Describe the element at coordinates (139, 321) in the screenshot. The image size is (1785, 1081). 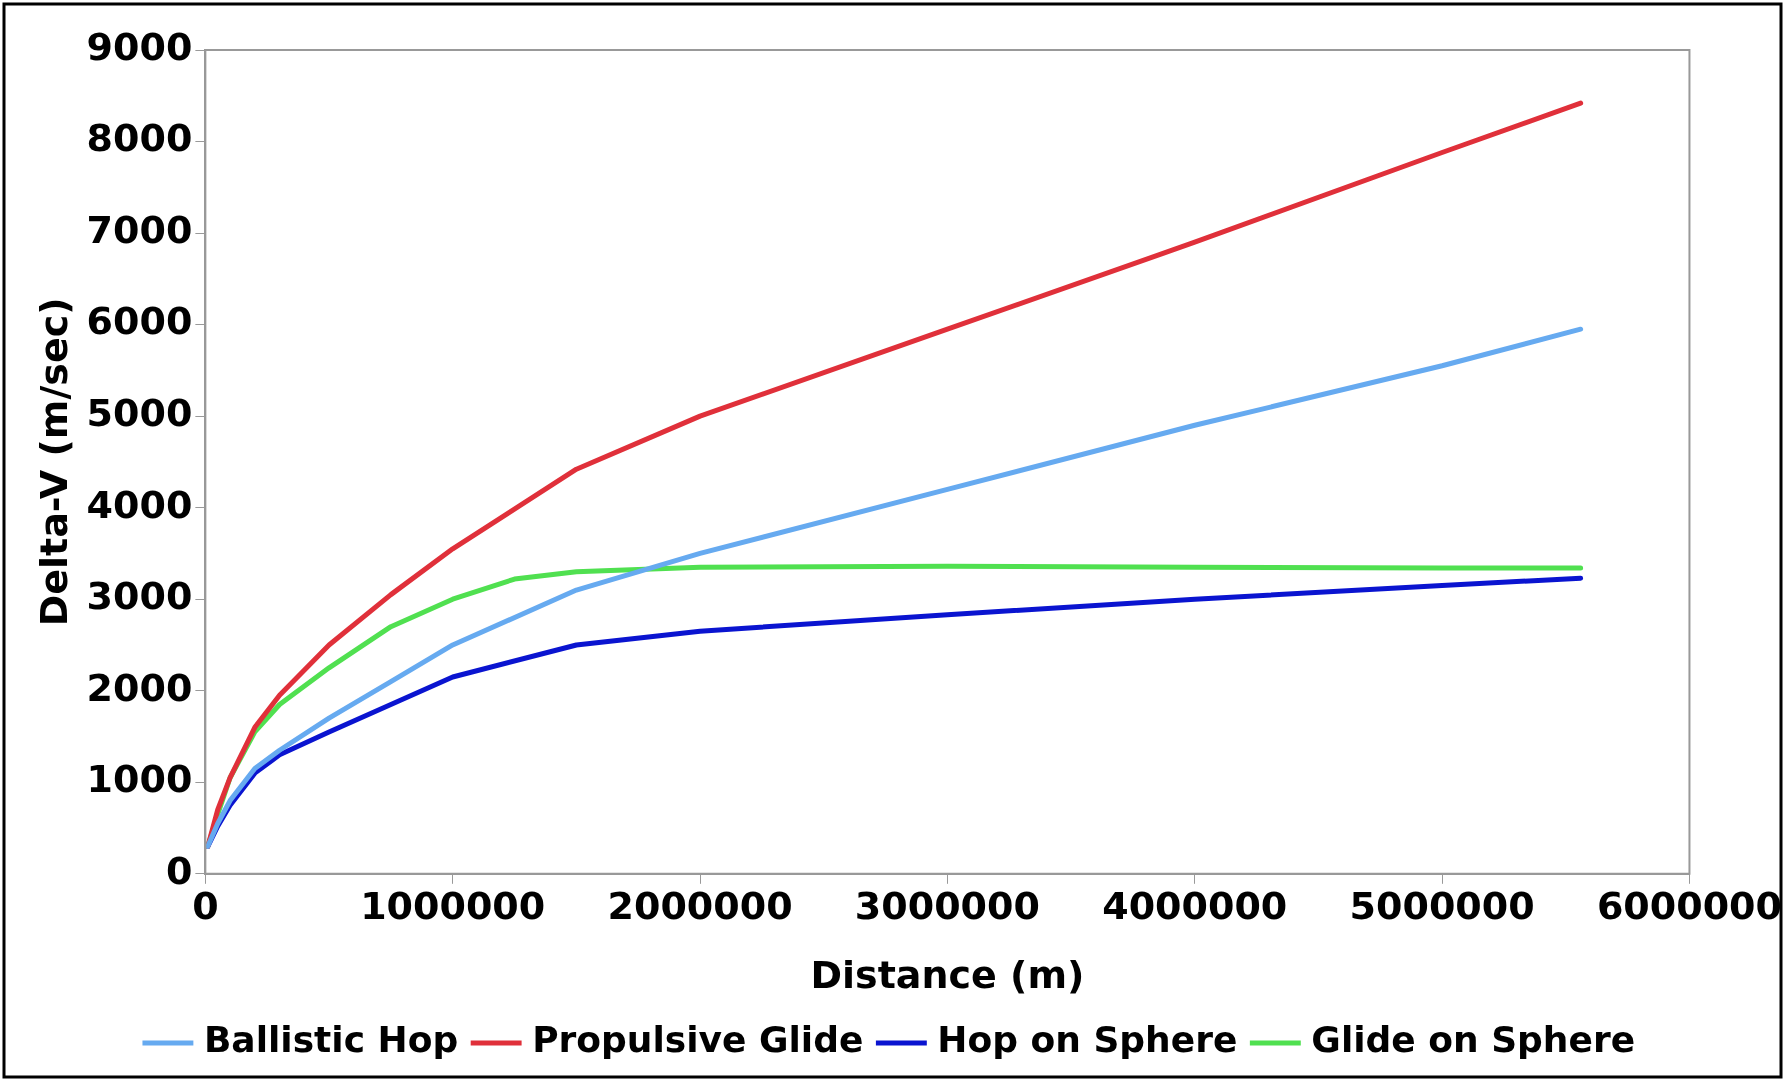
I see `y-tick-label: 6000` at that location.